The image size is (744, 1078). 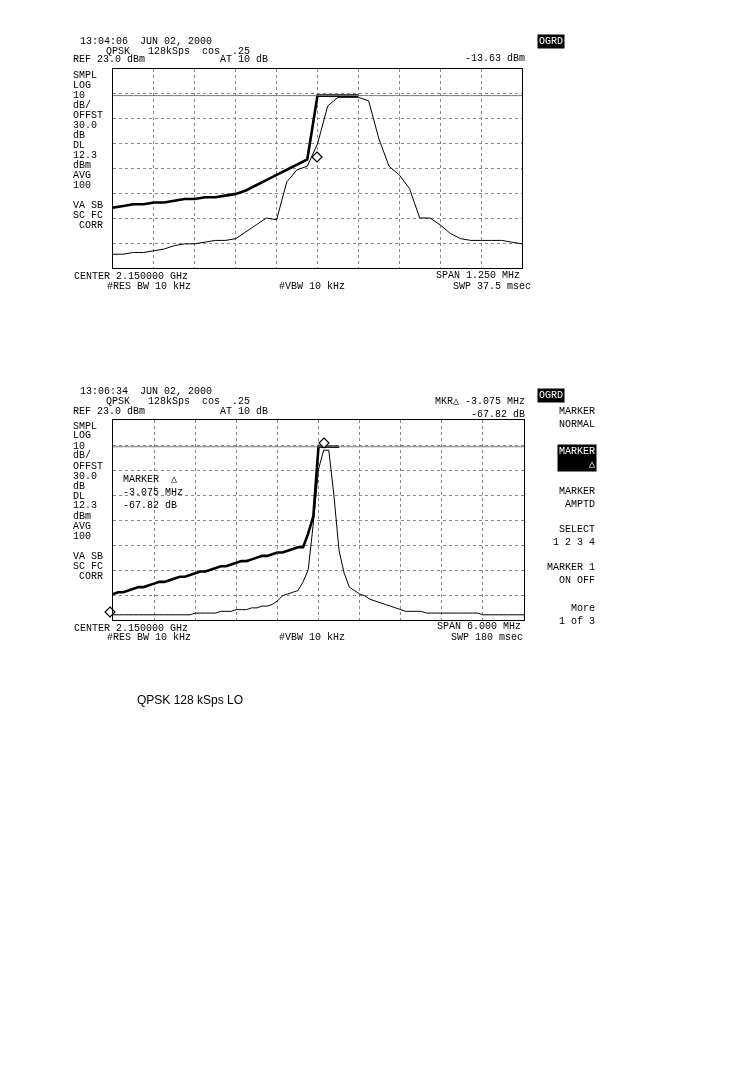 What do you see at coordinates (146, 41) in the screenshot?
I see `text: 13:04:06 JUN 02, 2000` at bounding box center [146, 41].